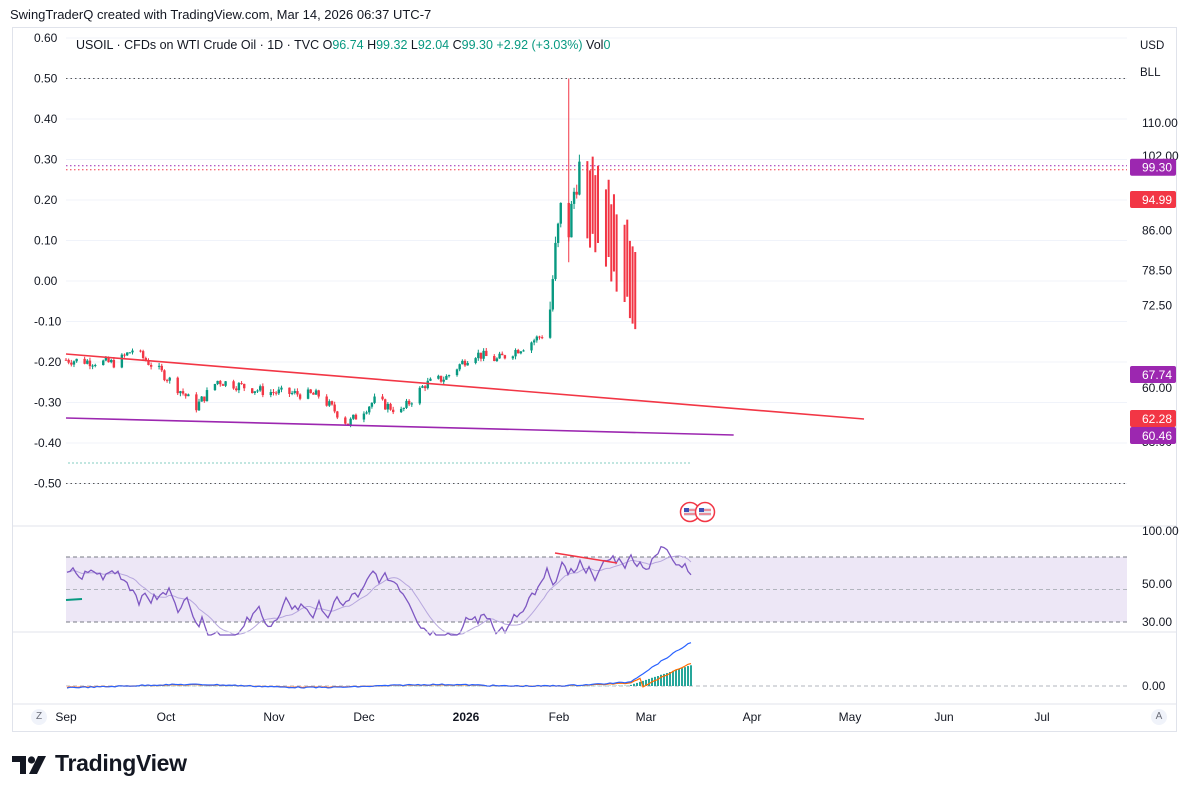  Describe the element at coordinates (39, 717) in the screenshot. I see `zoom-button: Z` at that location.